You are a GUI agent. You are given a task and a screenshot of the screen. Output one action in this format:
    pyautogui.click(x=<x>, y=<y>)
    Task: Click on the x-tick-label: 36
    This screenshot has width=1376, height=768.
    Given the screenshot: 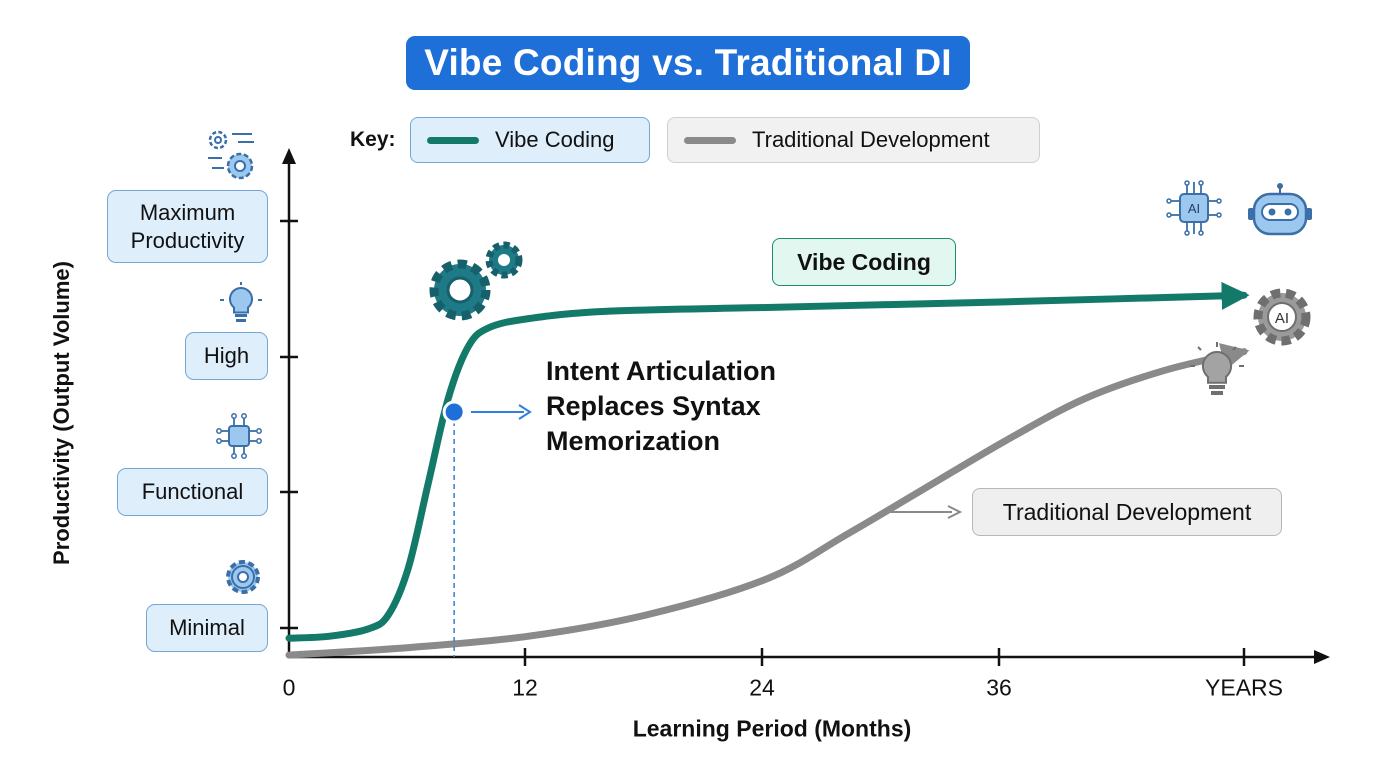 What is the action you would take?
    pyautogui.click(x=999, y=687)
    